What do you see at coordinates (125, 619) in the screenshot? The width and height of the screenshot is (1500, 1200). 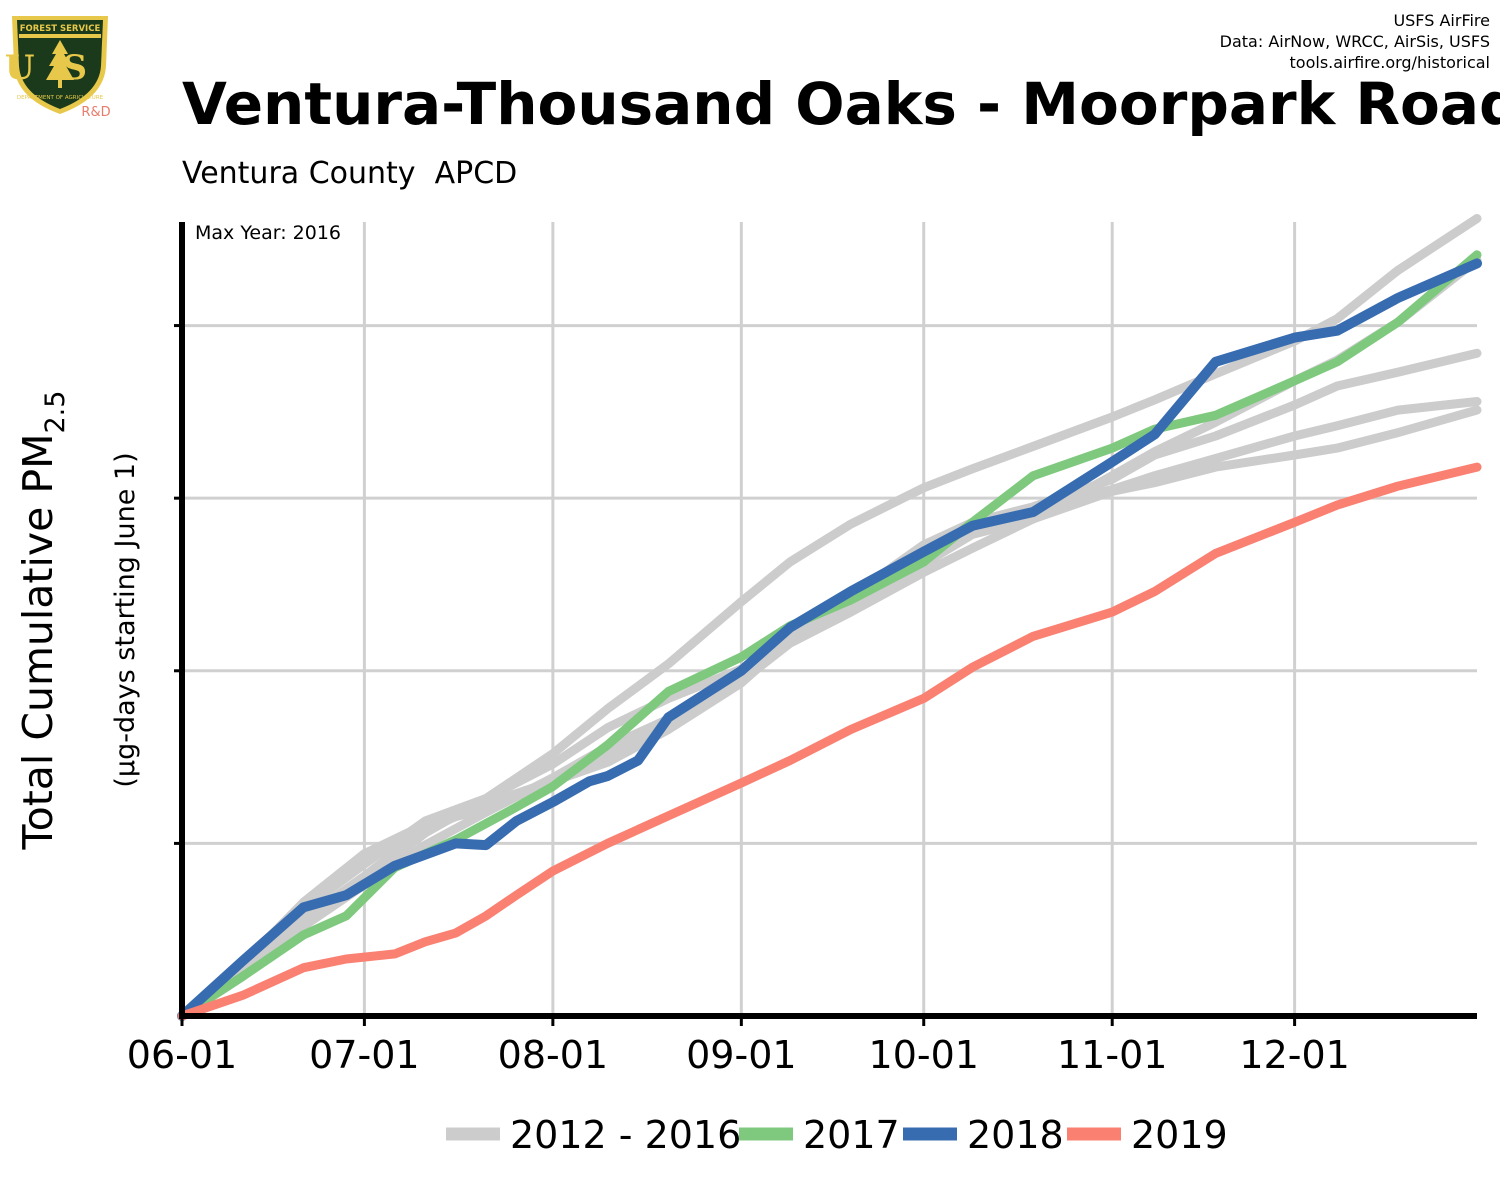 I see `y-axis-sublabel: (µg-days starting June 1)` at bounding box center [125, 619].